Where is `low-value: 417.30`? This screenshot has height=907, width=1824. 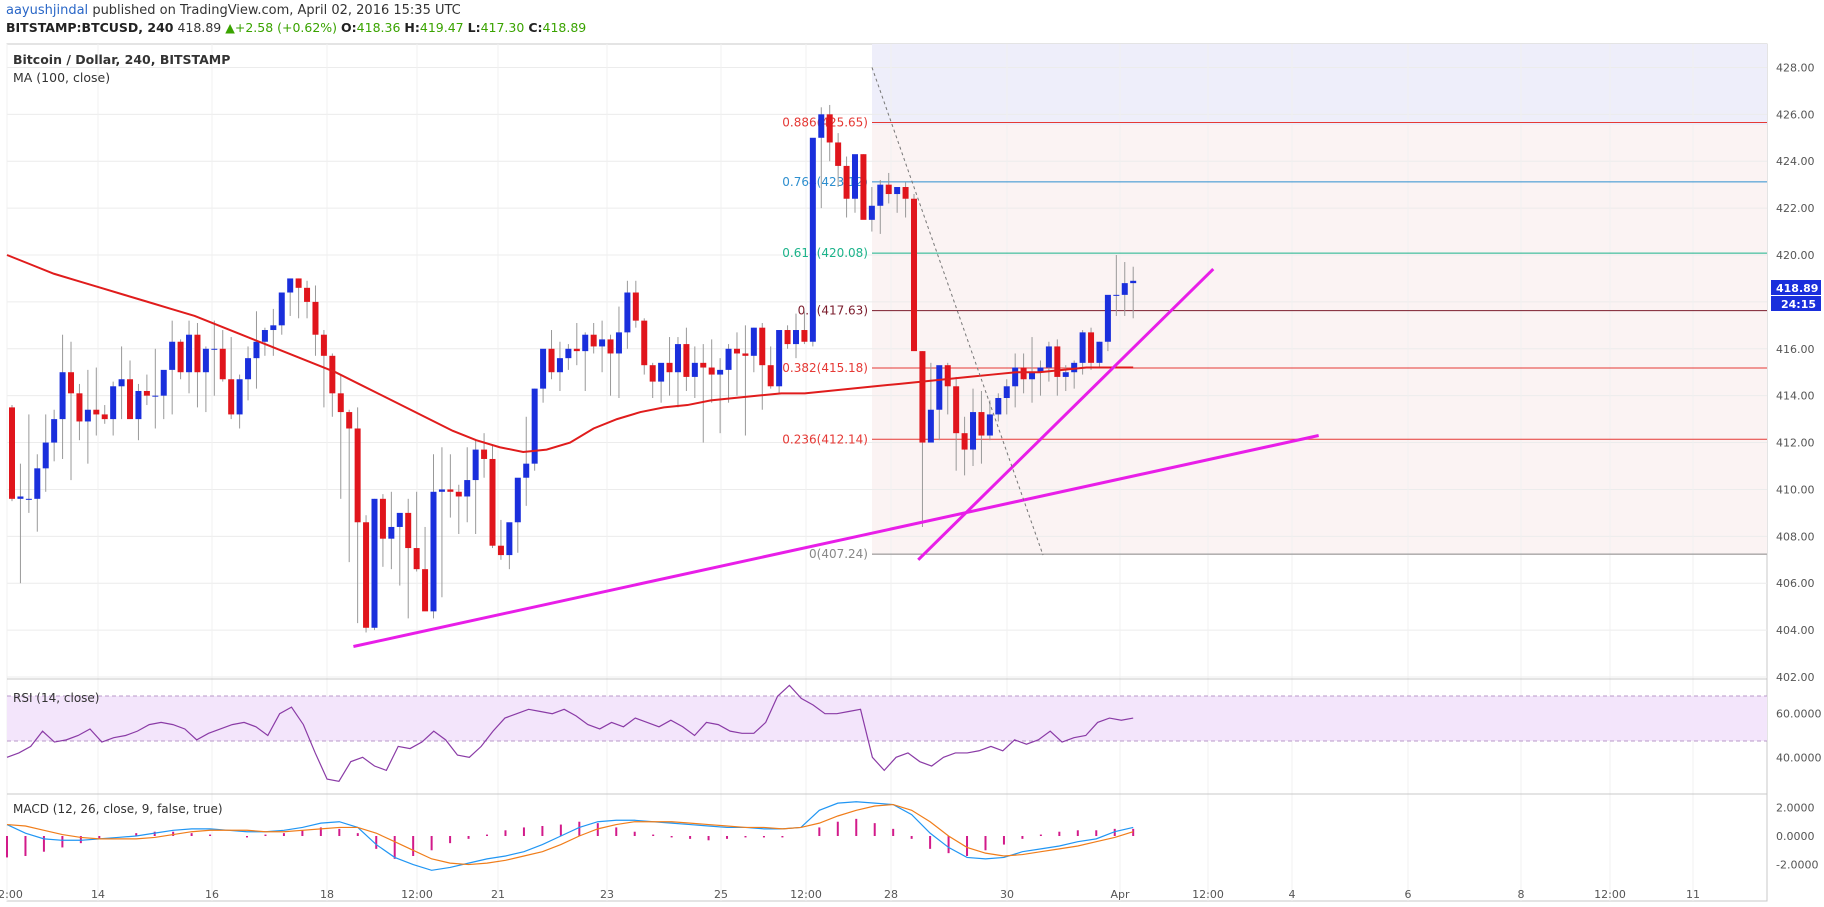
low-value: 417.30 is located at coordinates (502, 27).